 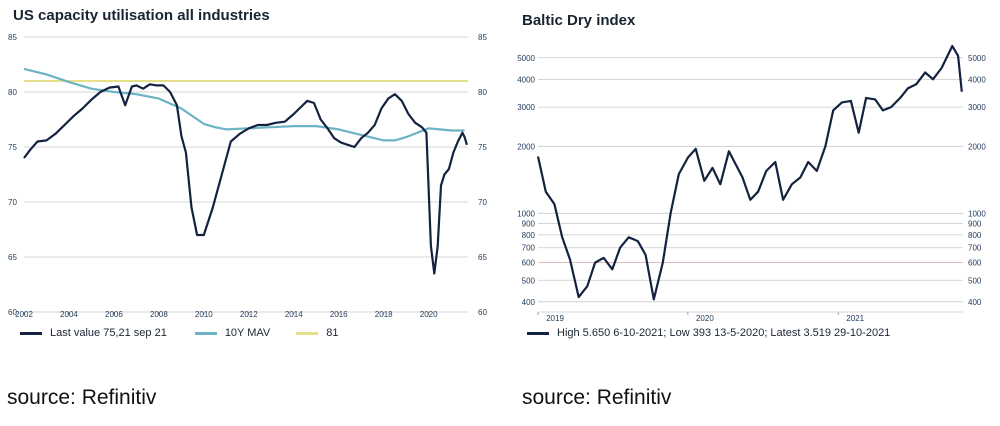 I want to click on legend-swatch-10y-mav, so click(x=205, y=333).